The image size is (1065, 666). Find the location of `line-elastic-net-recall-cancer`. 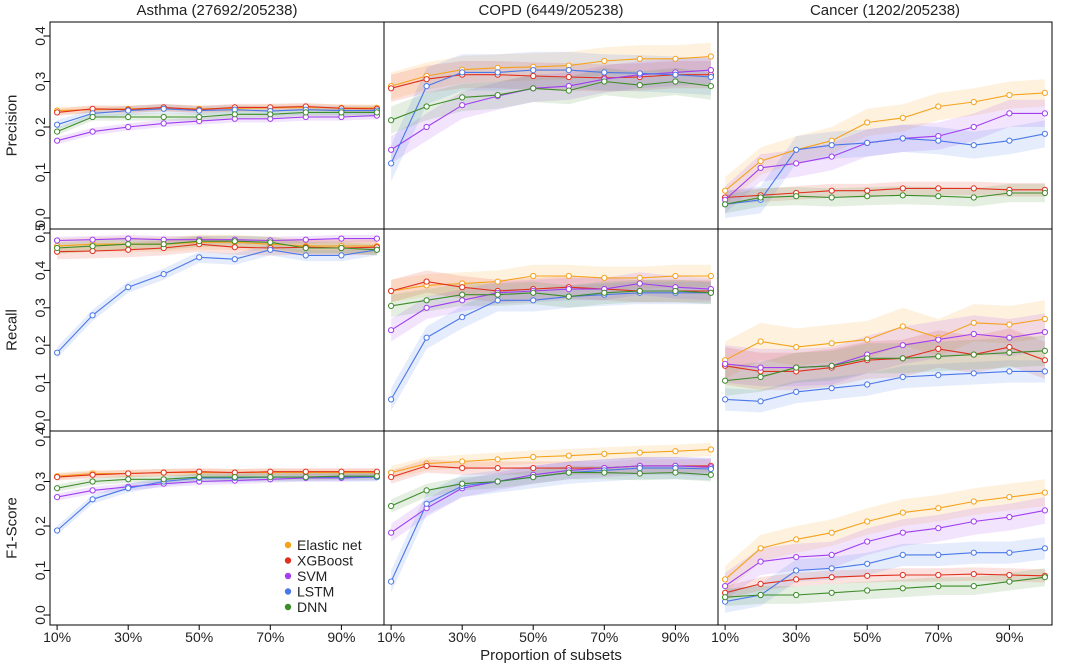

line-elastic-net-recall-cancer is located at coordinates (884, 339).